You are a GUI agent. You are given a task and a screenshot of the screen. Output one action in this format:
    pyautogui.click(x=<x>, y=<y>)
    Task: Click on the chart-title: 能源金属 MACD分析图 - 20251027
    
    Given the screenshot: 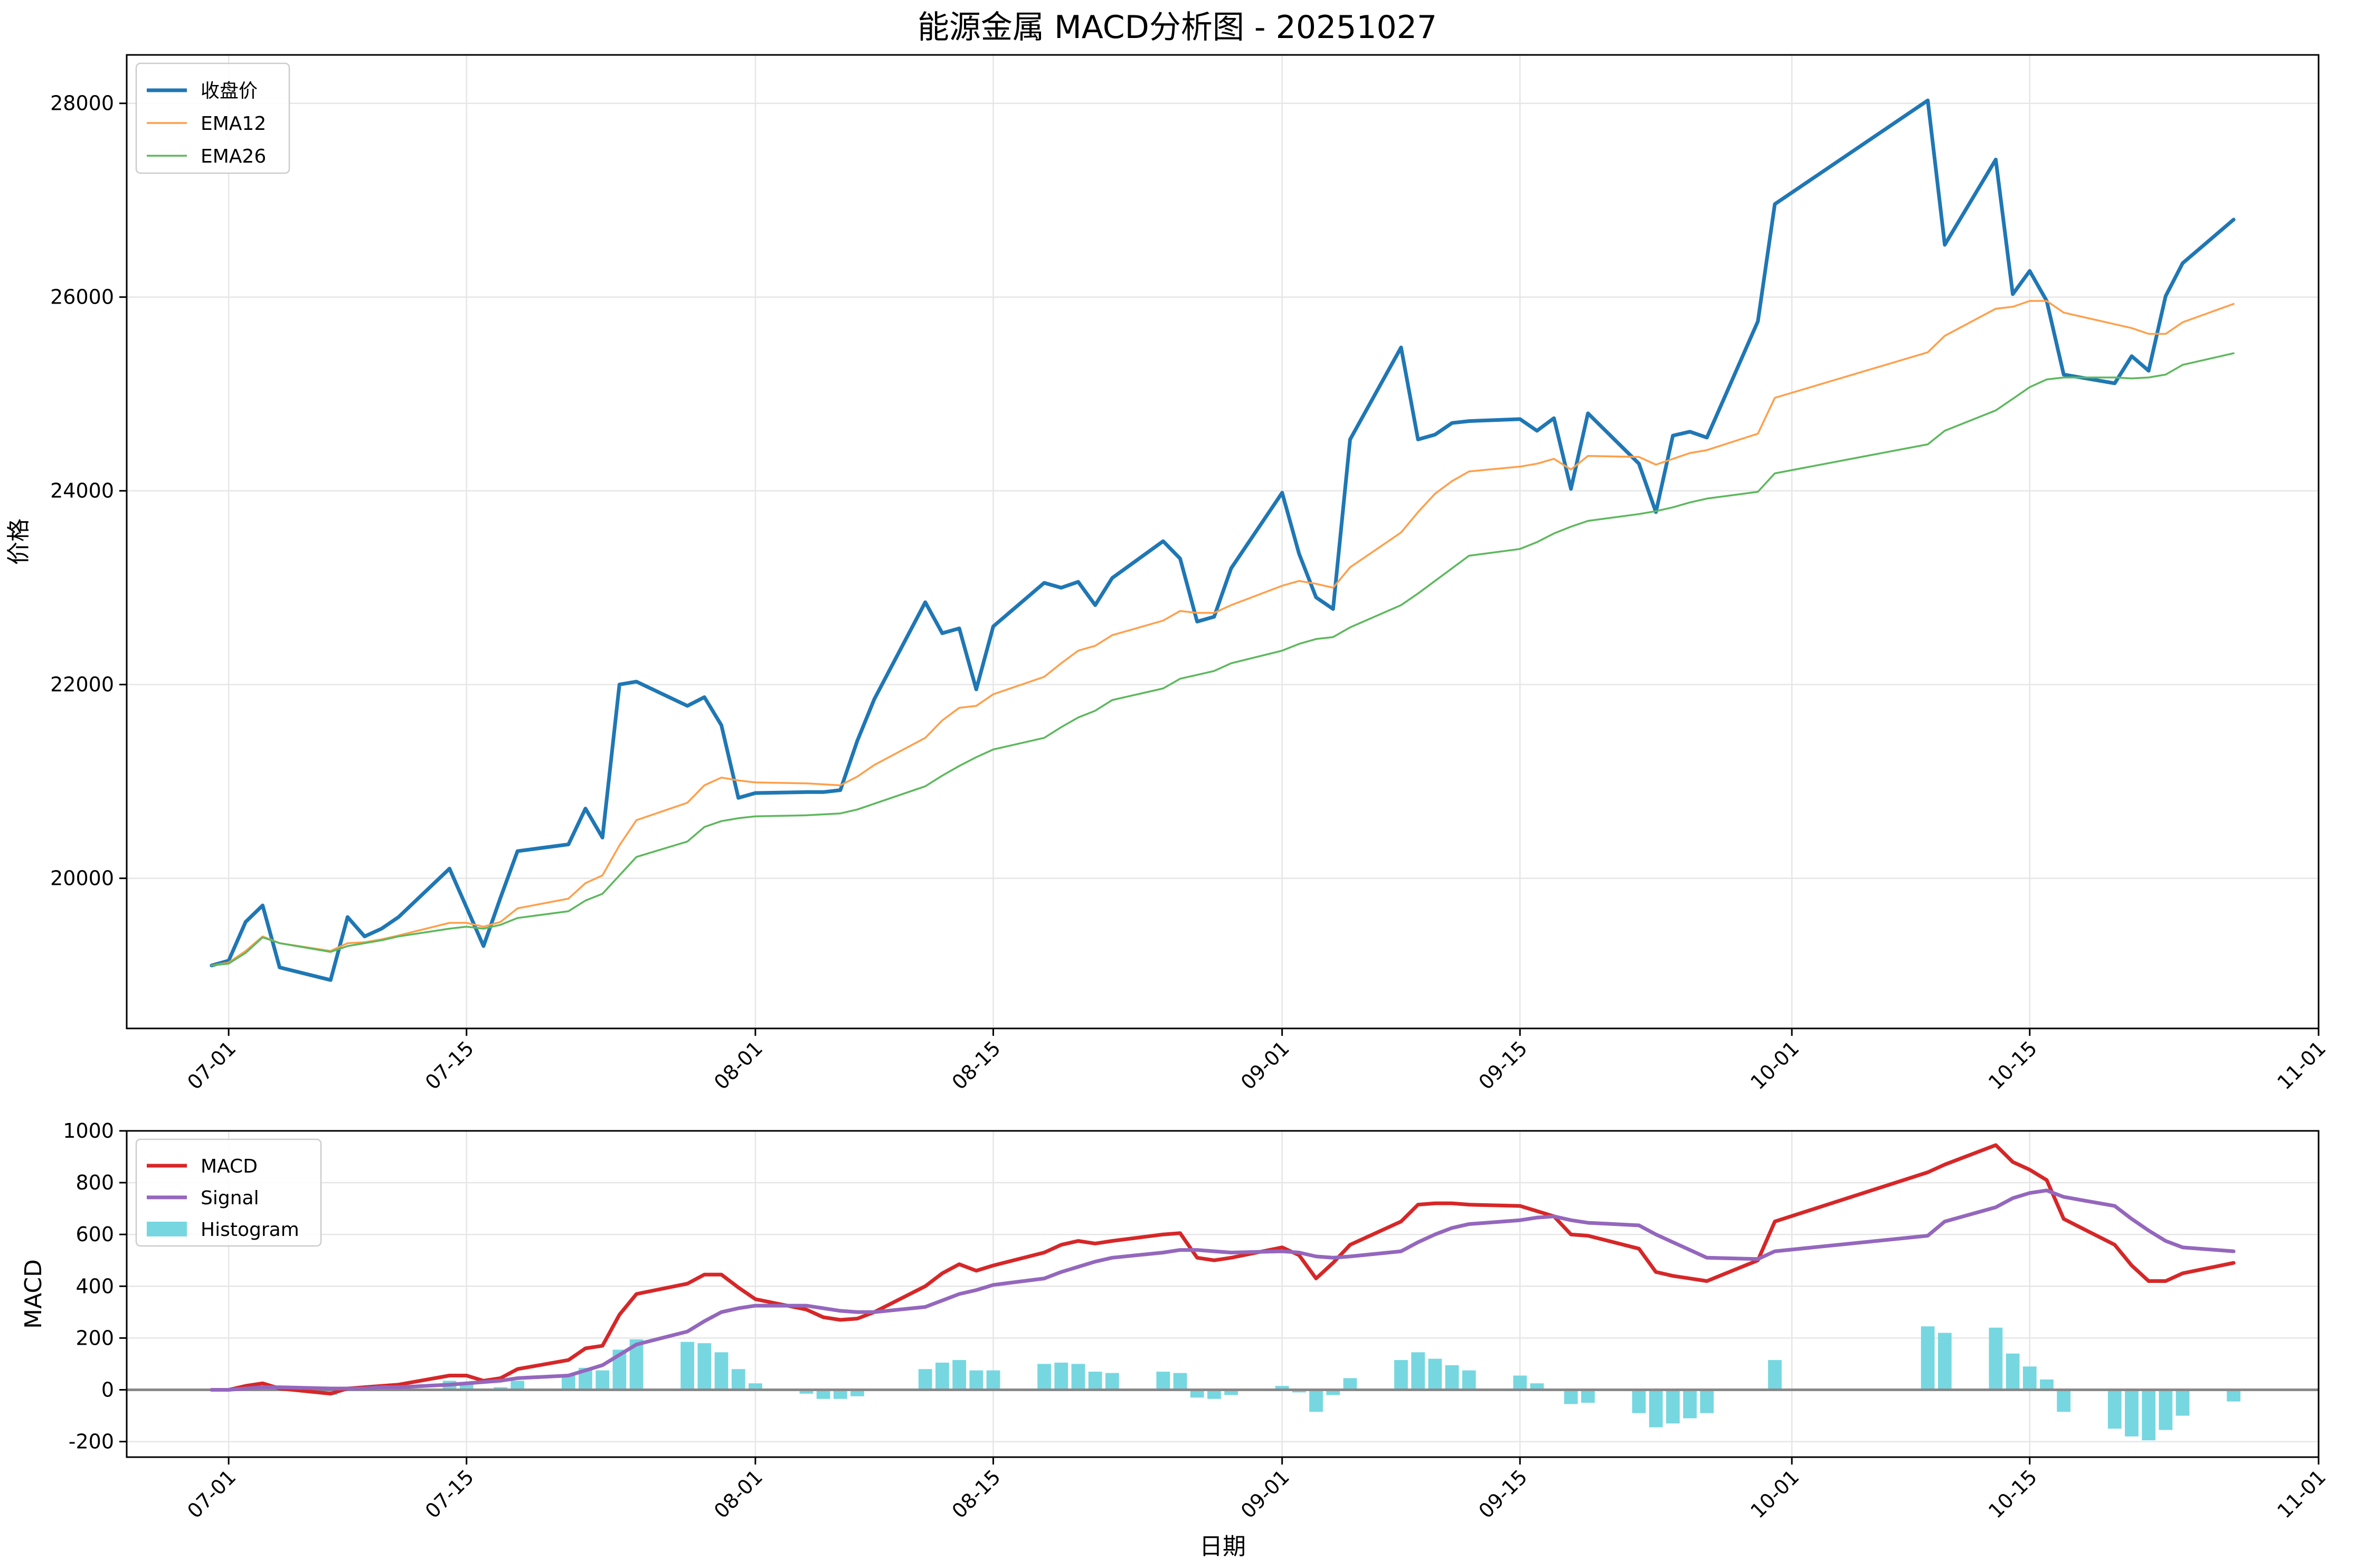 What is the action you would take?
    pyautogui.click(x=1177, y=27)
    